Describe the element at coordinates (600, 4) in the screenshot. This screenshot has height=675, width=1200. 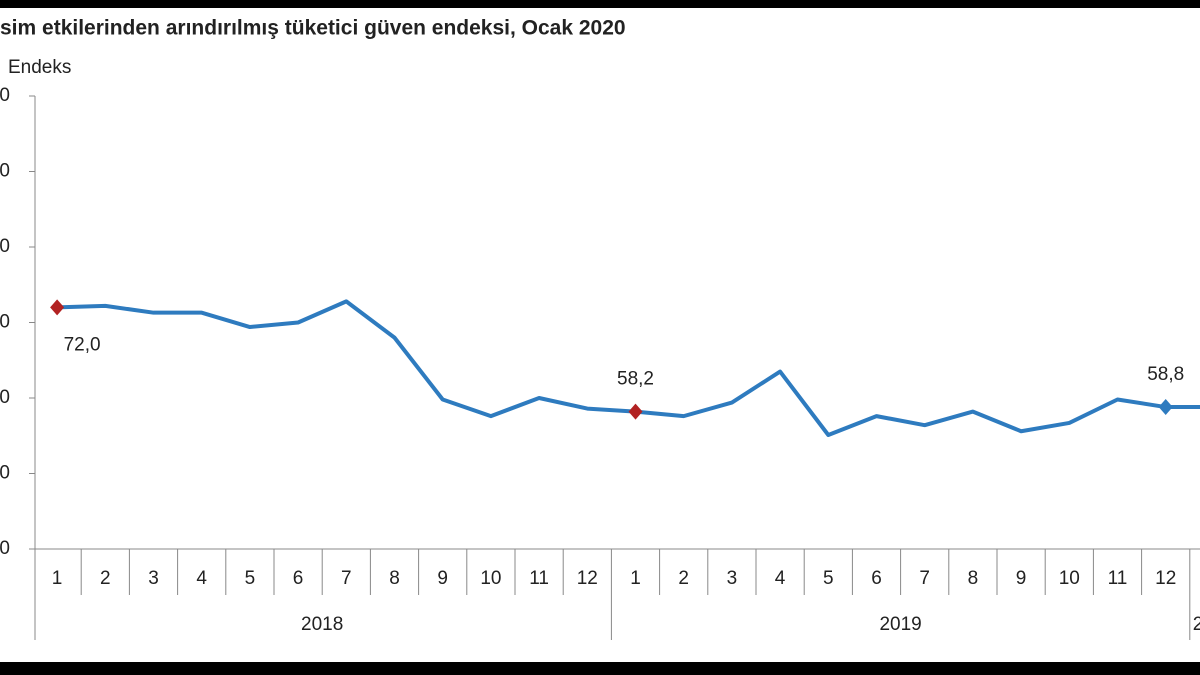
I see `top-border` at that location.